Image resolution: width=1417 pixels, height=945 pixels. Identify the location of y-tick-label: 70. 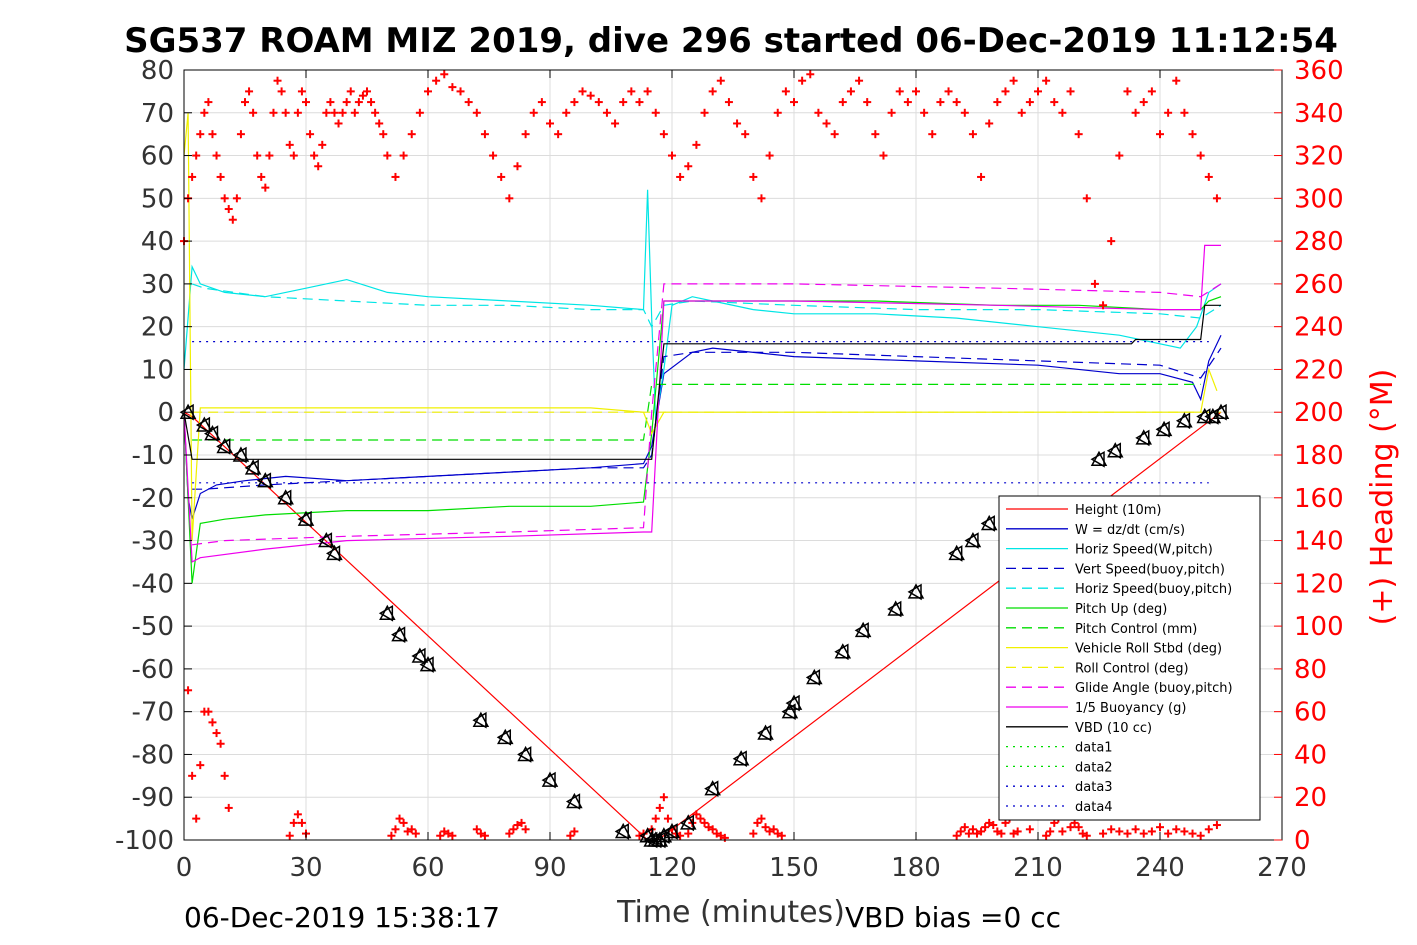
(157, 114).